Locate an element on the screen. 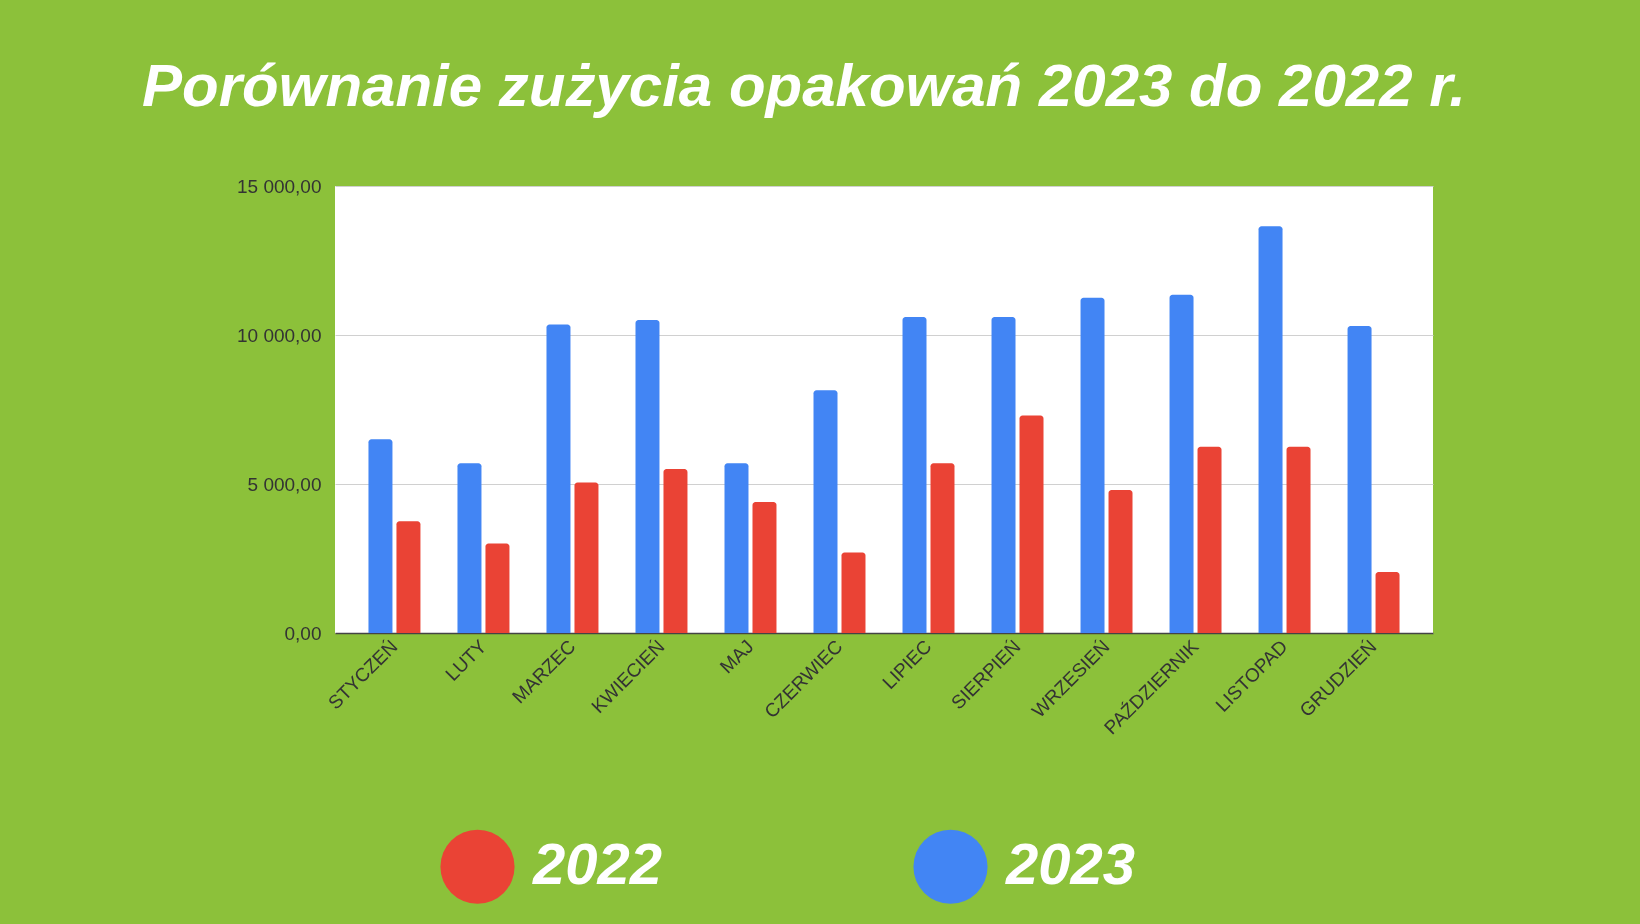  y-tick-label: 10 000,00 is located at coordinates (279, 335).